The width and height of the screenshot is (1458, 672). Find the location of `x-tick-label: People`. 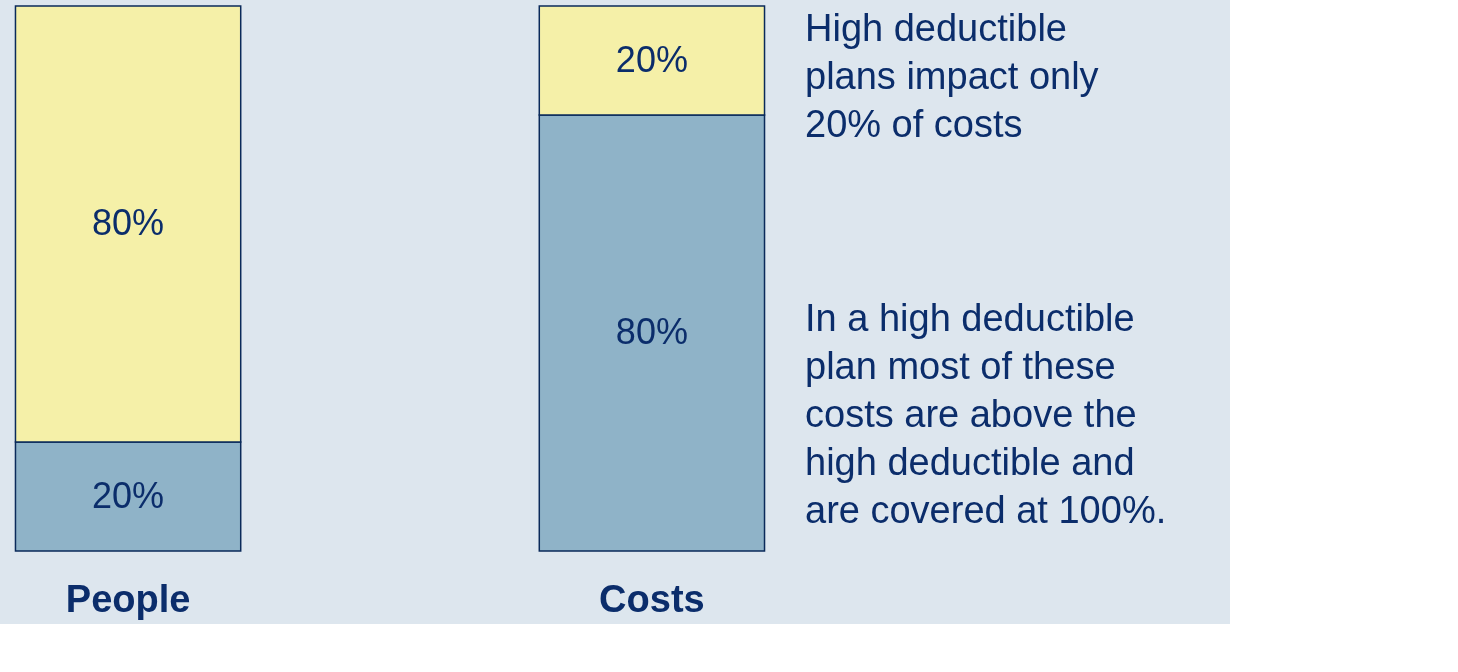

x-tick-label: People is located at coordinates (128, 598).